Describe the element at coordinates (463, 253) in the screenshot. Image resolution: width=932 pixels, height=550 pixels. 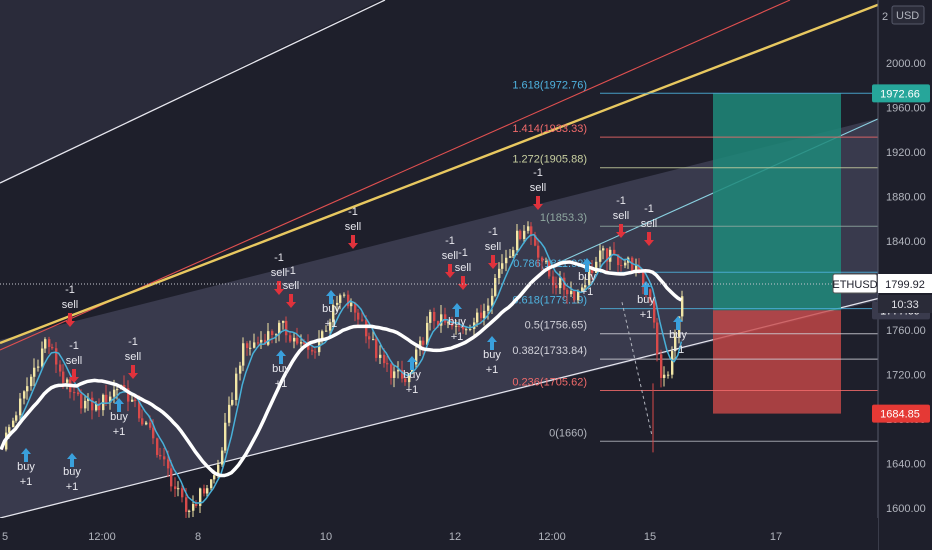
I see `sell-signal-text-7: -1` at that location.